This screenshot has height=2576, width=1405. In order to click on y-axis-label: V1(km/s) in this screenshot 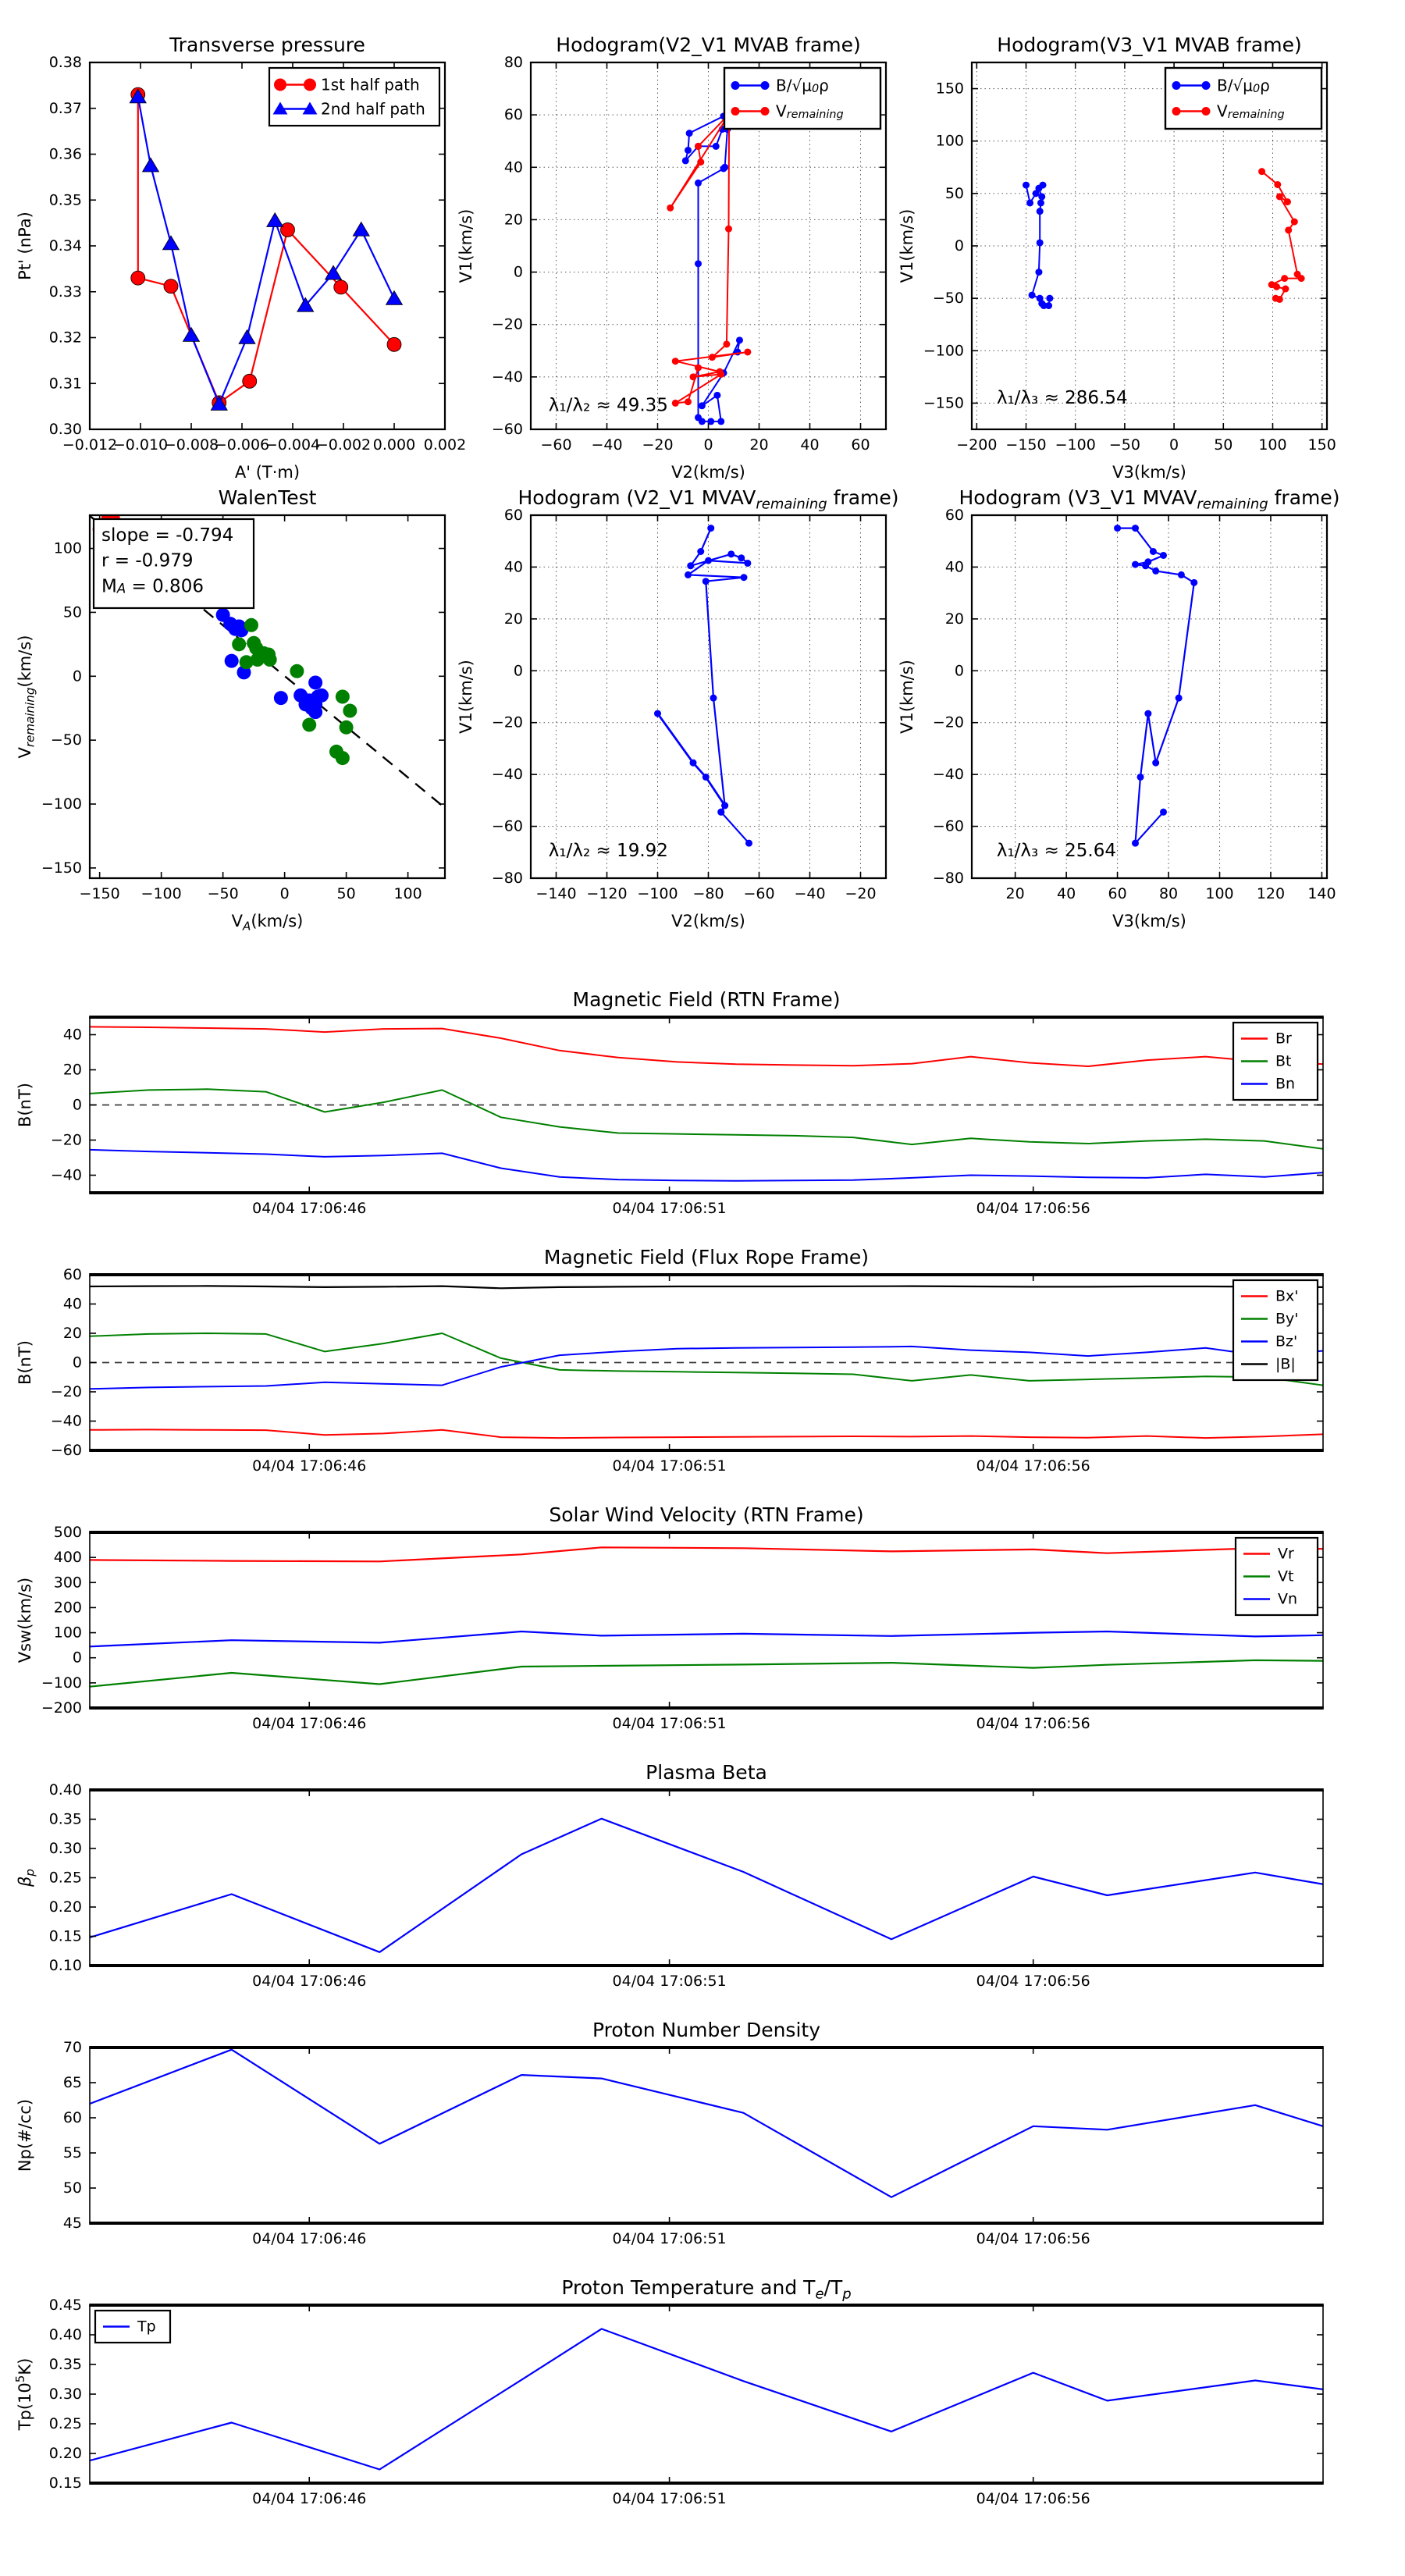, I will do `click(466, 697)`.